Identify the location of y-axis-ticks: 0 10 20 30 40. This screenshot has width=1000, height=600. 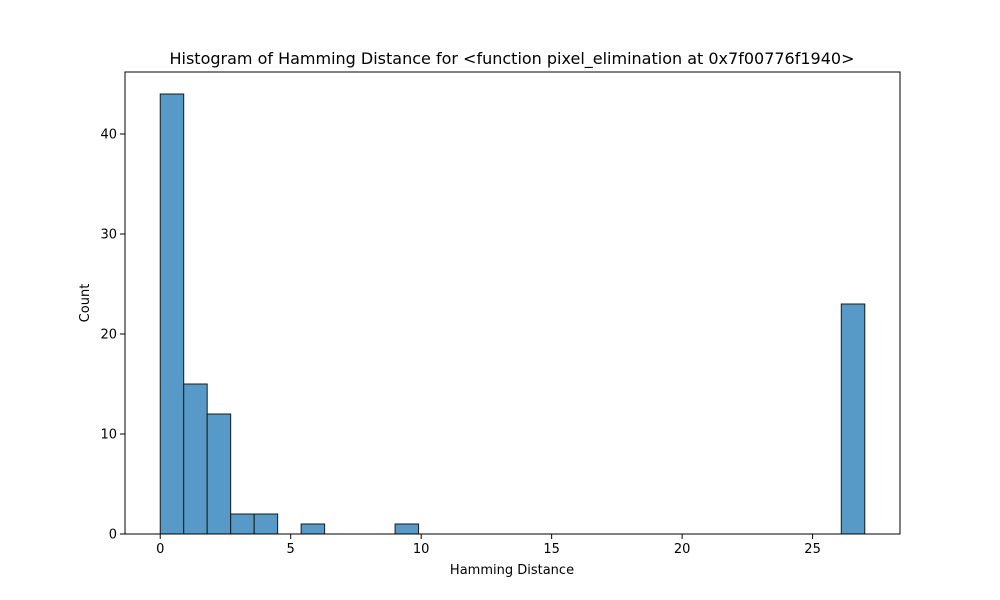
(112, 335).